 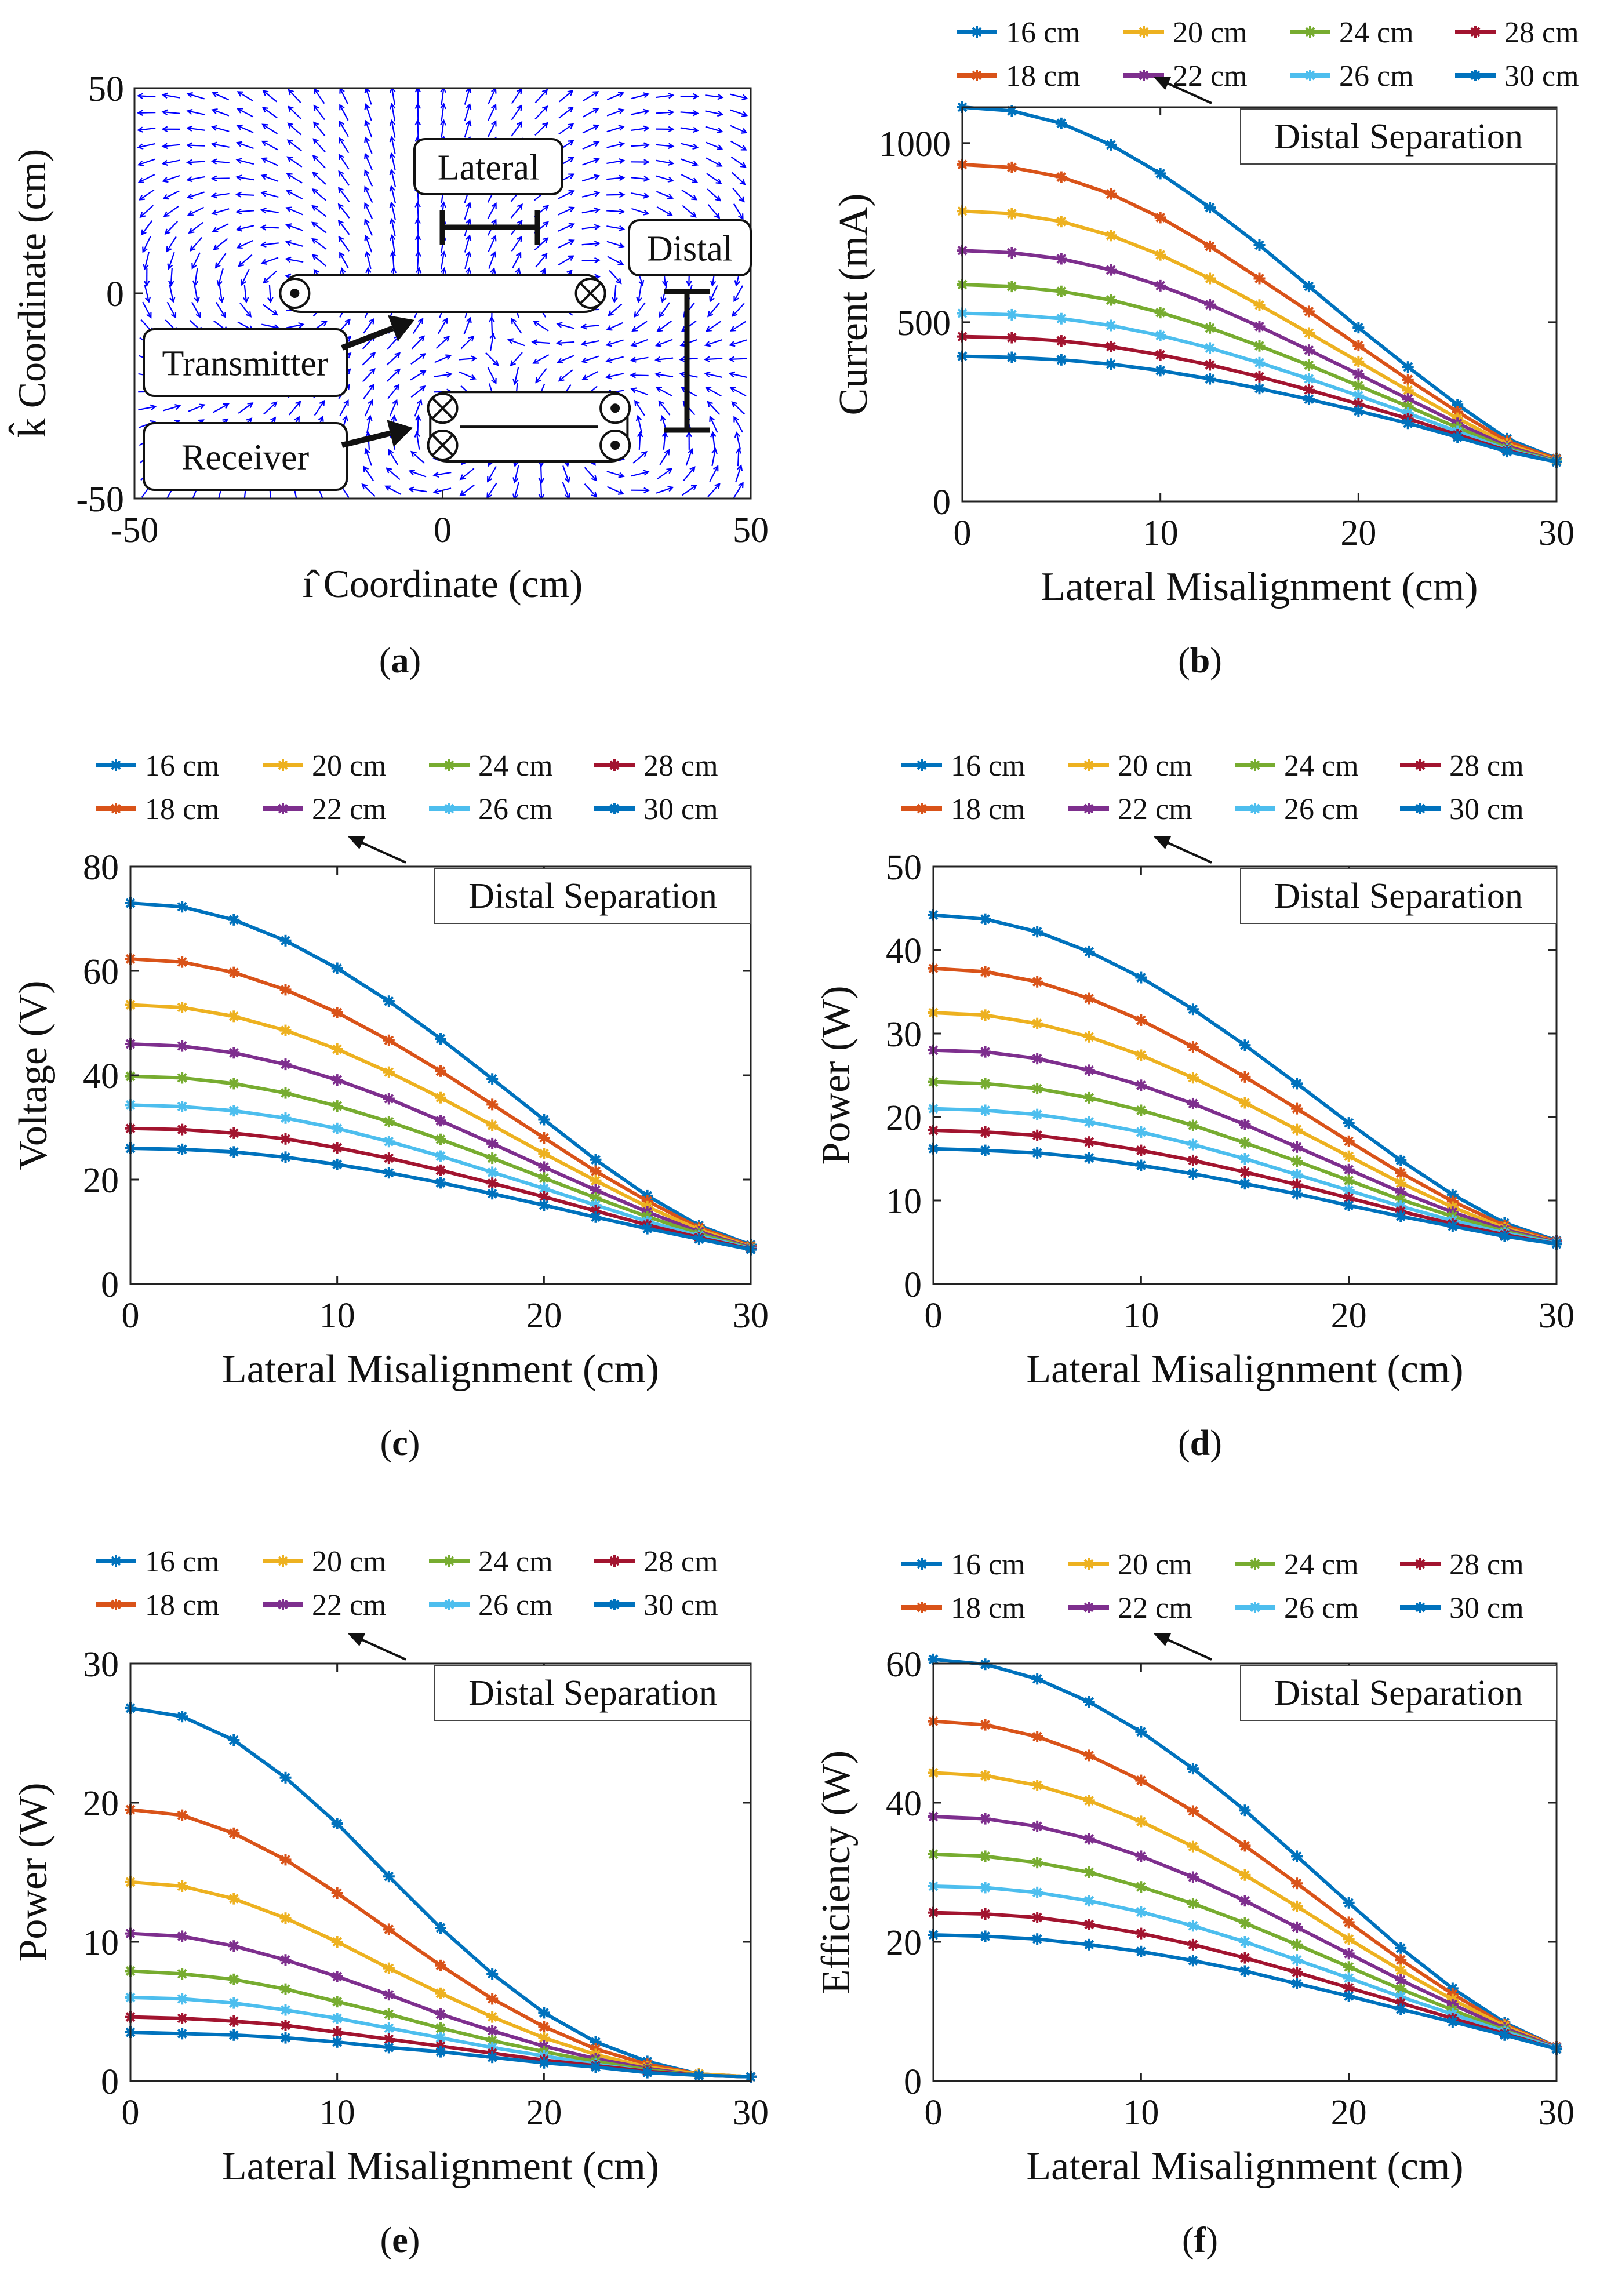 What do you see at coordinates (1349, 1198) in the screenshot?
I see `point-d-6-8-d2` at bounding box center [1349, 1198].